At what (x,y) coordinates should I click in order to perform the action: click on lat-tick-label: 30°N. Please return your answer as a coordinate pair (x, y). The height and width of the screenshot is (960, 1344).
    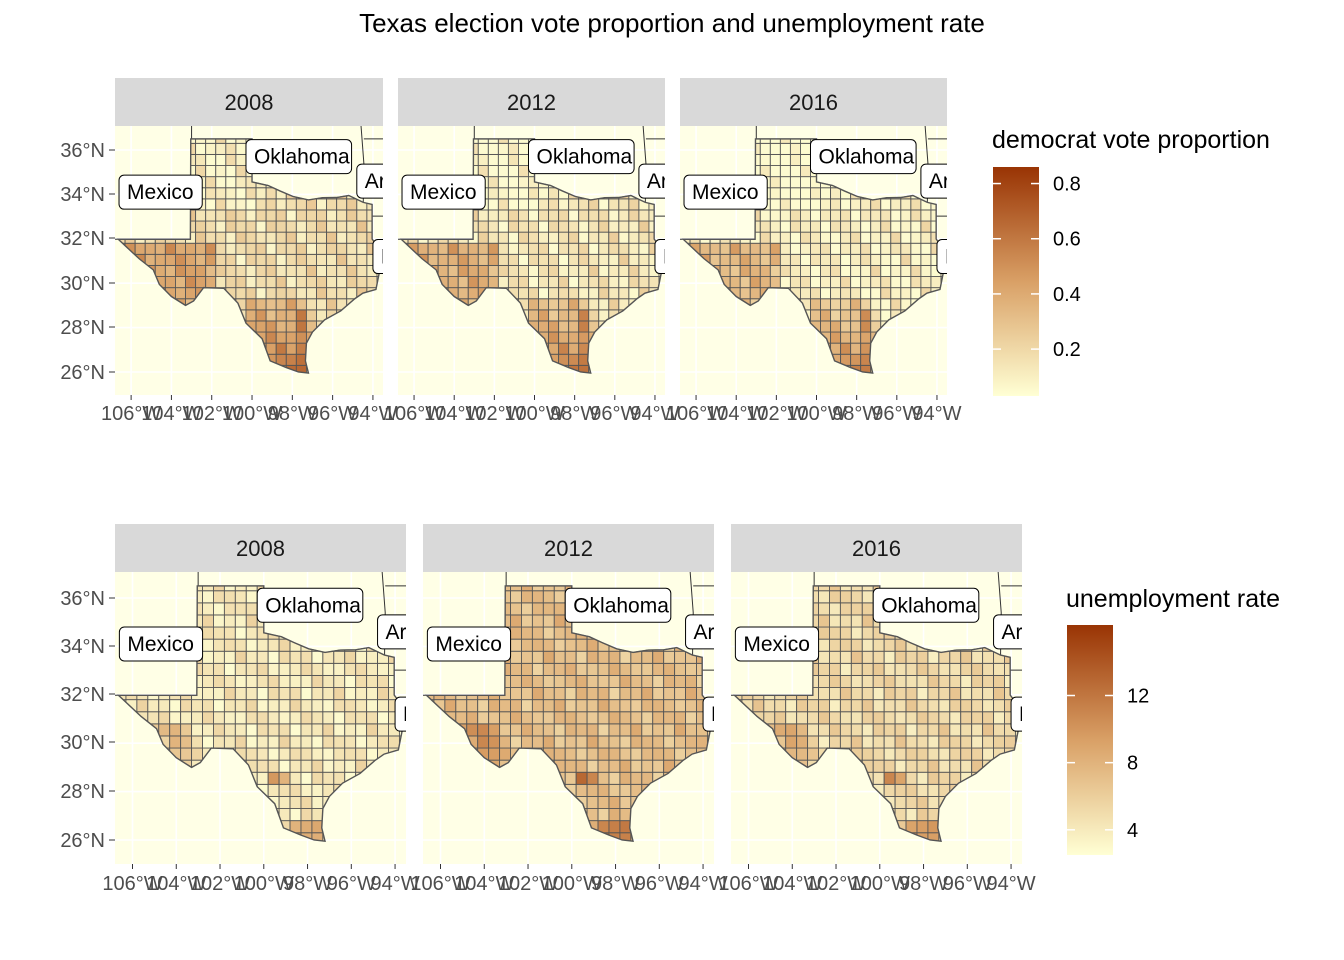
    Looking at the image, I should click on (82, 284).